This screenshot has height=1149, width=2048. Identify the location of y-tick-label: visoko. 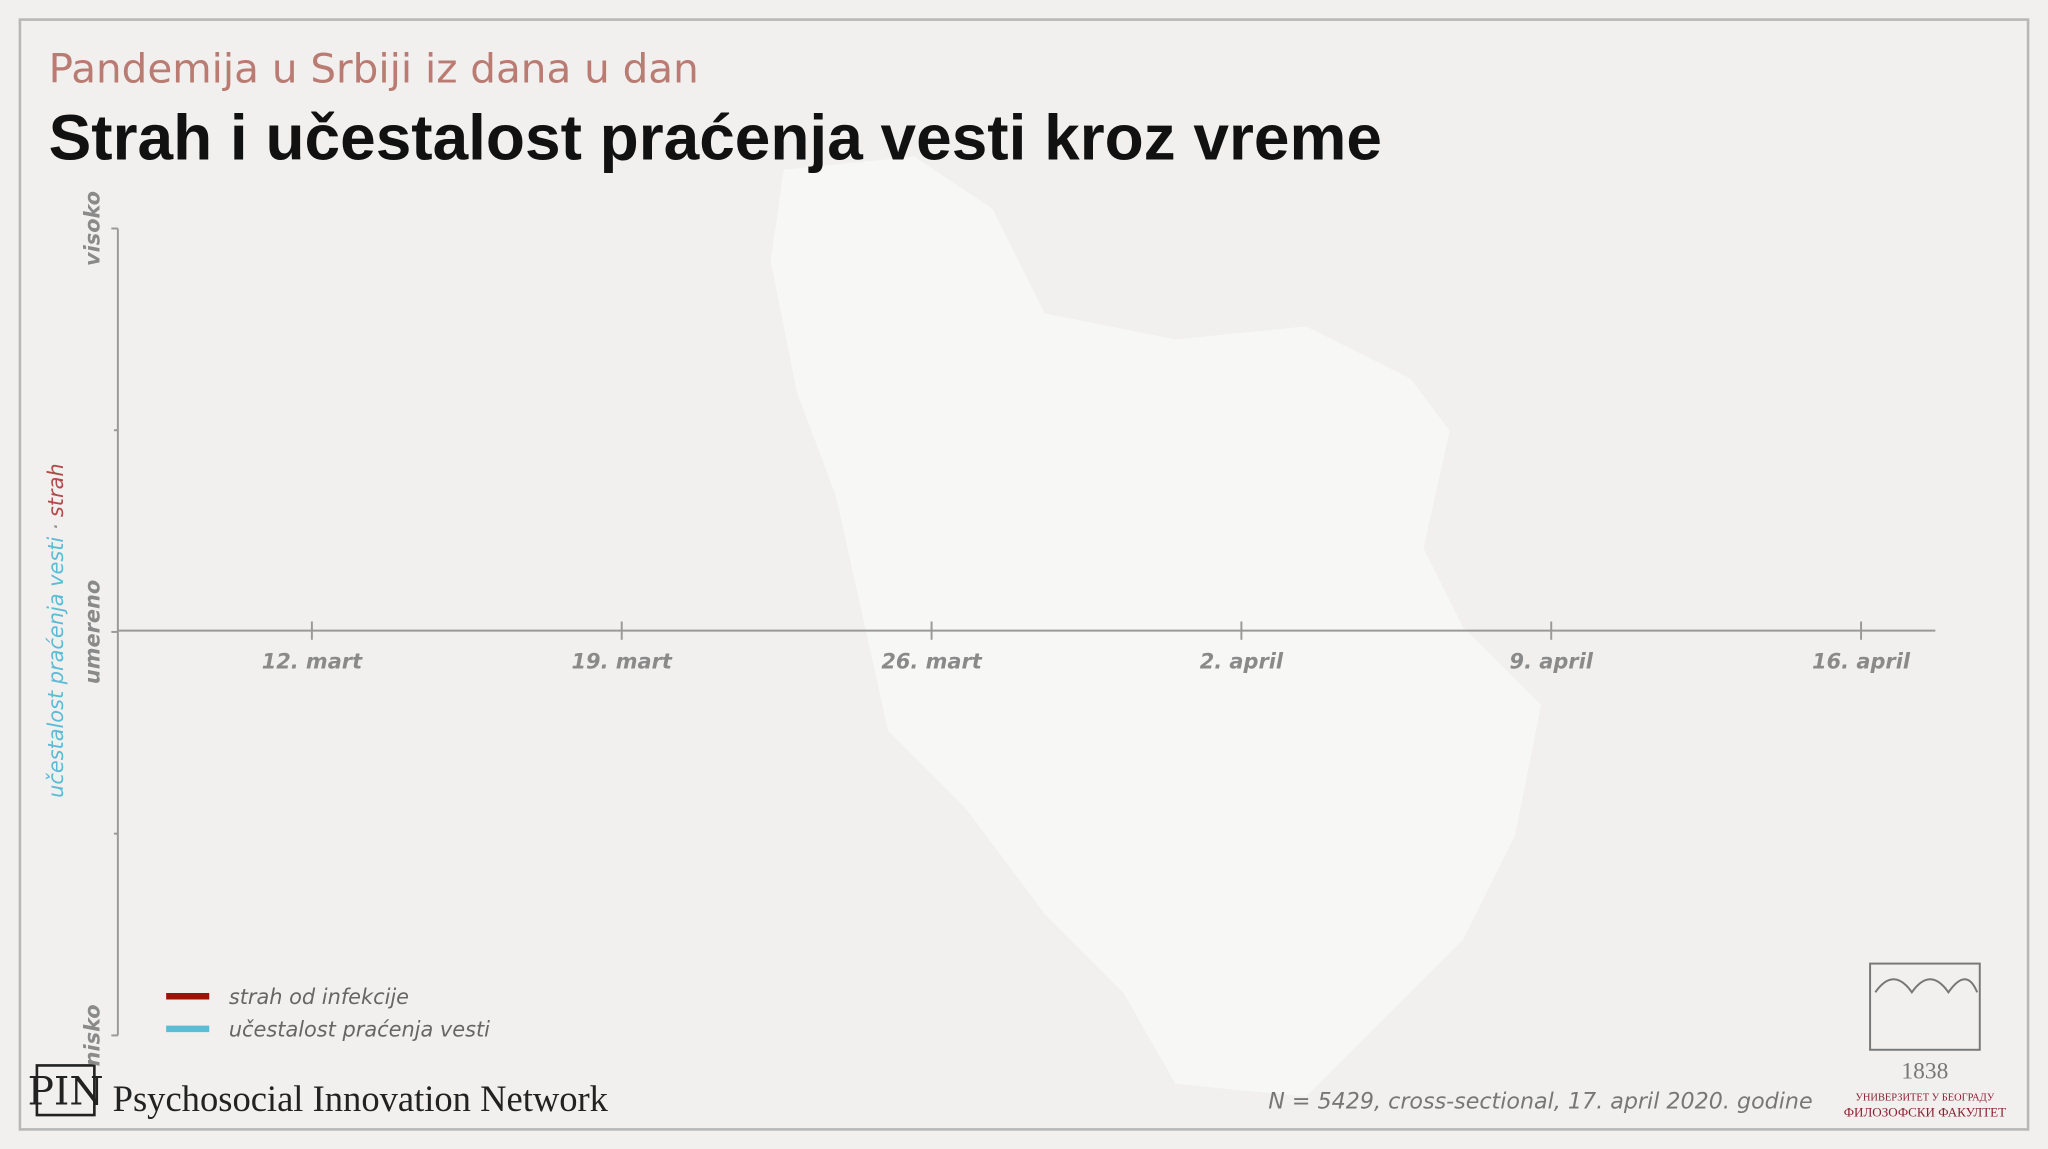
(93, 228).